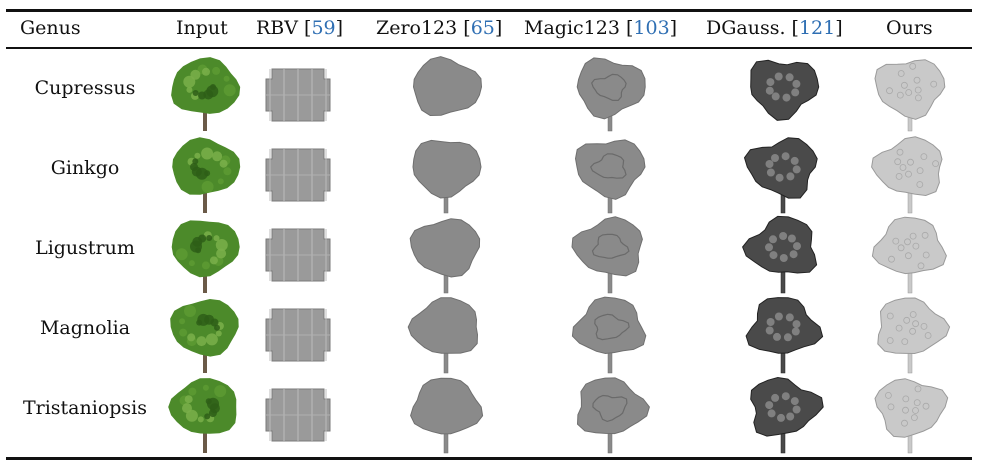  I want to click on magnolia-dgauss-mesh, so click(783, 335).